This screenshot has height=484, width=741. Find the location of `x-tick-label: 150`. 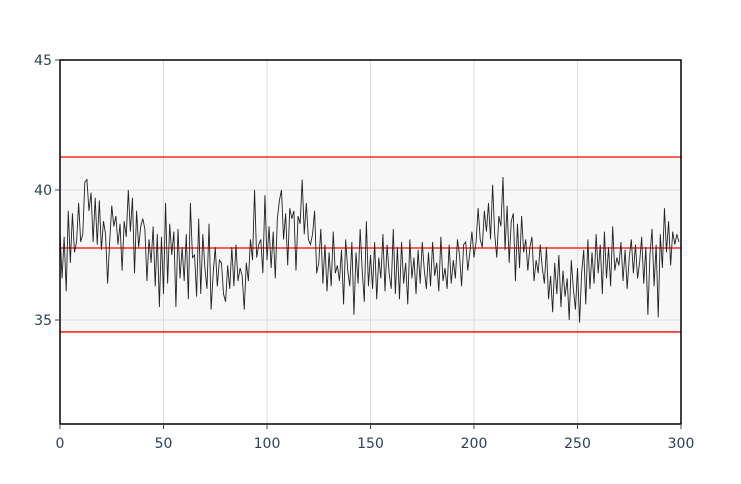

x-tick-label: 150 is located at coordinates (370, 444).